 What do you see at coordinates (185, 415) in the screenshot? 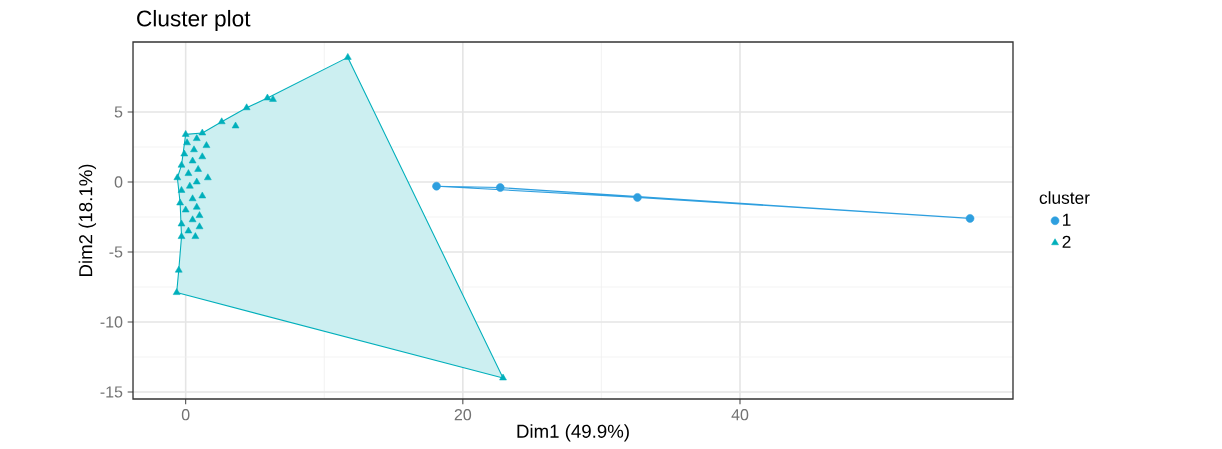
I see `x-tick-label: 0` at bounding box center [185, 415].